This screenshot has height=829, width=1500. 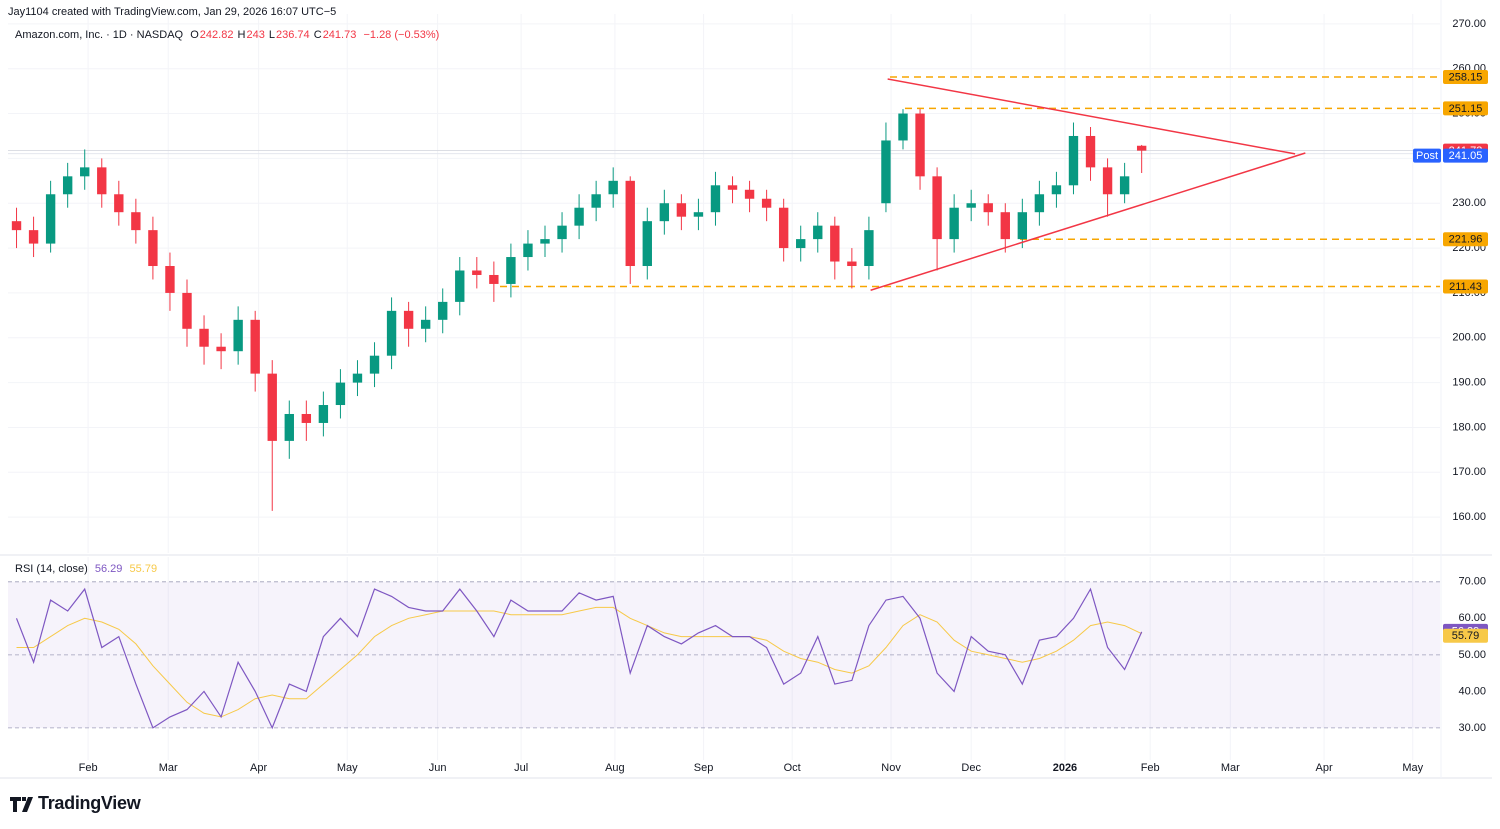 I want to click on y-tick-label: 190.00, so click(x=1469, y=383).